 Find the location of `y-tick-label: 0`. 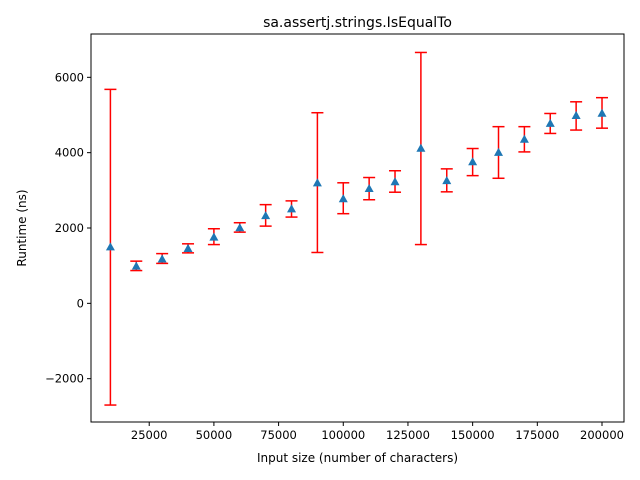

y-tick-label: 0 is located at coordinates (80, 303).